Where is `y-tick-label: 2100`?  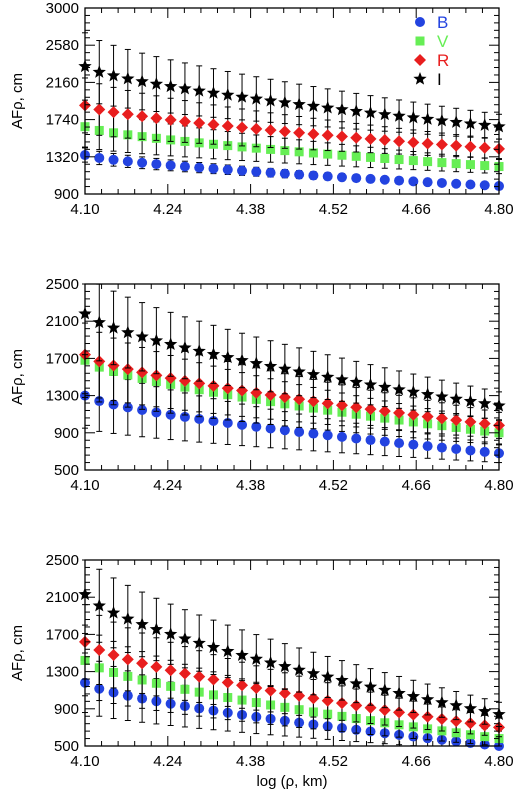
y-tick-label: 2100 is located at coordinates (62, 597).